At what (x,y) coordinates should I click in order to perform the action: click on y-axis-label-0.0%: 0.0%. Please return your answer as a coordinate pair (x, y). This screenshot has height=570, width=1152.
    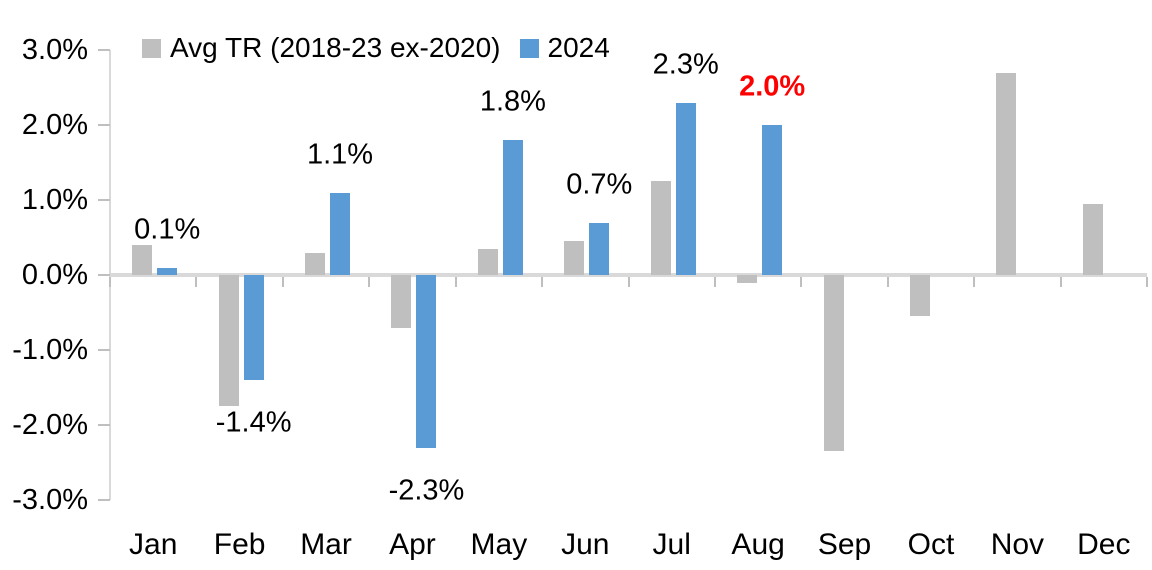
    Looking at the image, I should click on (54, 275).